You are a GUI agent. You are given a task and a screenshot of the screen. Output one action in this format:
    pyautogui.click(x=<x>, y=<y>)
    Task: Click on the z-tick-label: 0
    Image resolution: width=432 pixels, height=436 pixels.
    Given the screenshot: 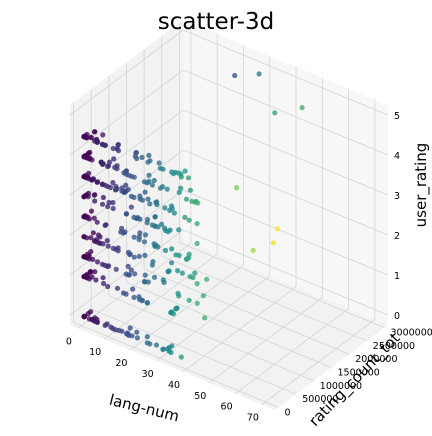 What is the action you would take?
    pyautogui.click(x=397, y=316)
    